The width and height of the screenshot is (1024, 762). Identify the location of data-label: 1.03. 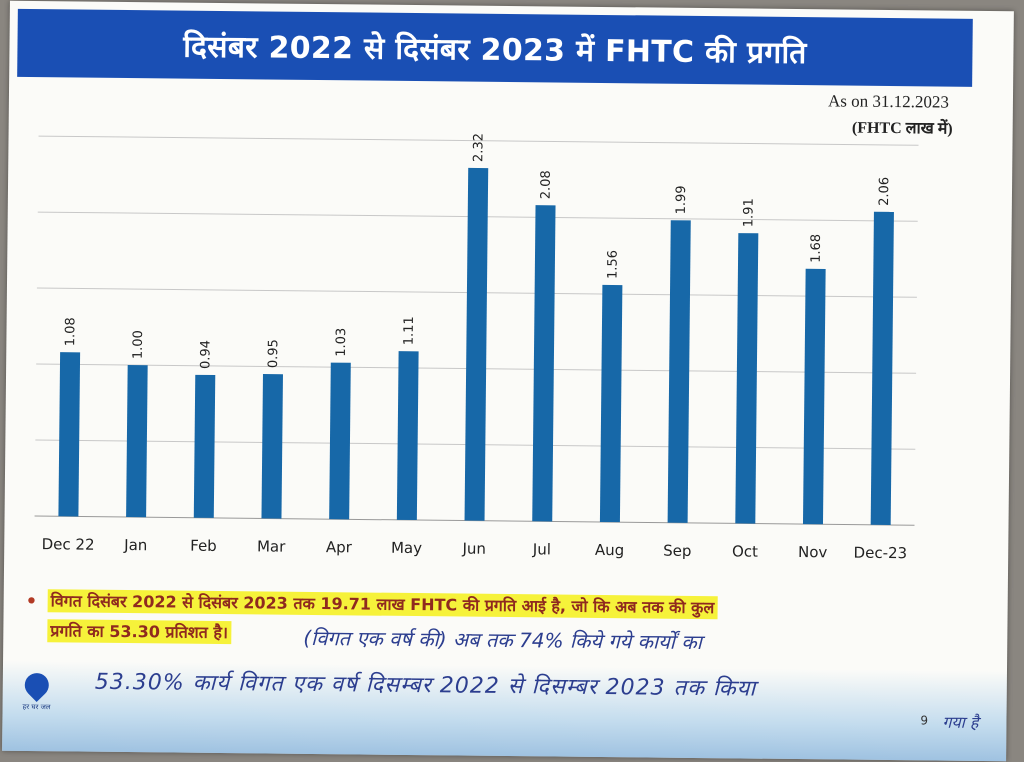
(341, 342).